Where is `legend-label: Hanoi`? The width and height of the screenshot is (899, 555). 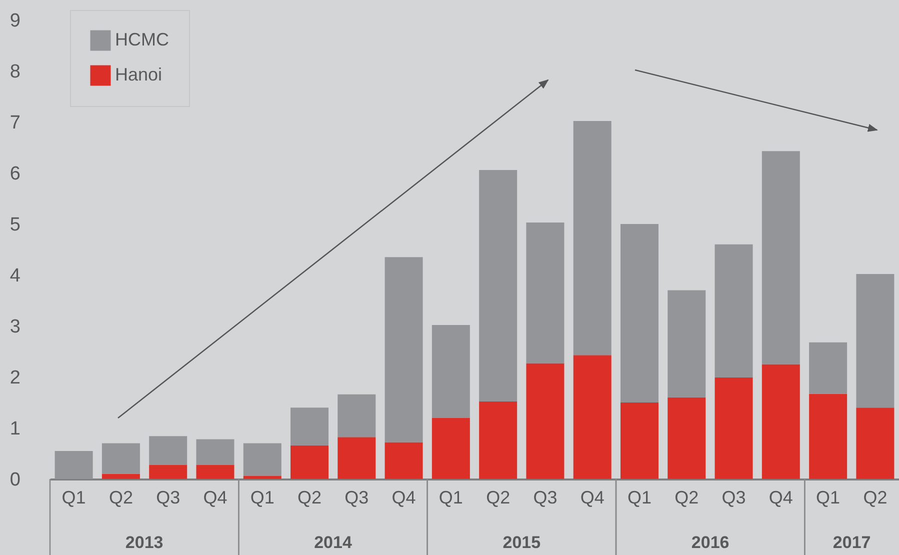 legend-label: Hanoi is located at coordinates (138, 74).